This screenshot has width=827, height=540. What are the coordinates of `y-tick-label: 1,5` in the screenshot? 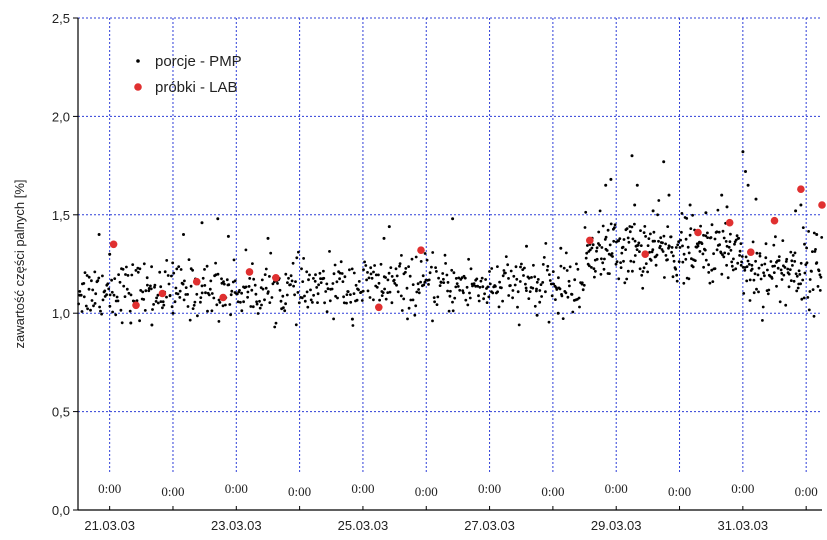 It's located at (61, 215).